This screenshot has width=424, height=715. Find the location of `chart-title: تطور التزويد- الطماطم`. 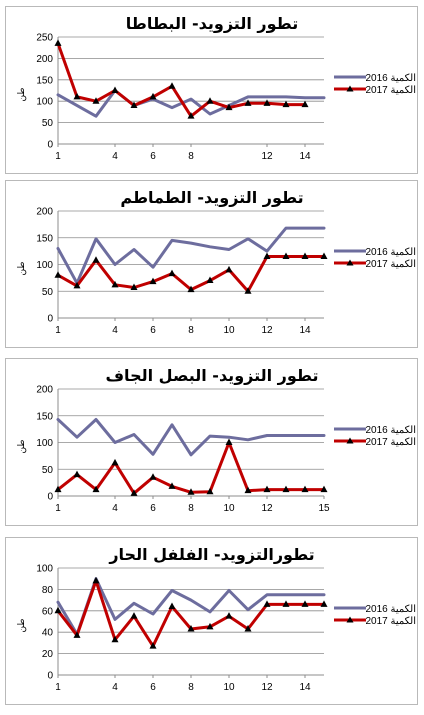

chart-title: تطور التزويد- الطماطم is located at coordinates (211, 197).